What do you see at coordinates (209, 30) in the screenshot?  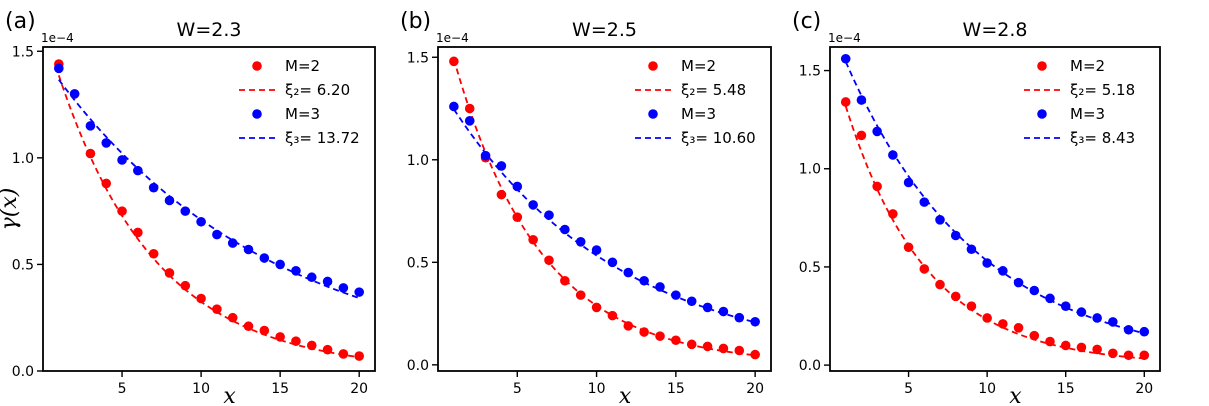 I see `chart-title: W=2.3` at bounding box center [209, 30].